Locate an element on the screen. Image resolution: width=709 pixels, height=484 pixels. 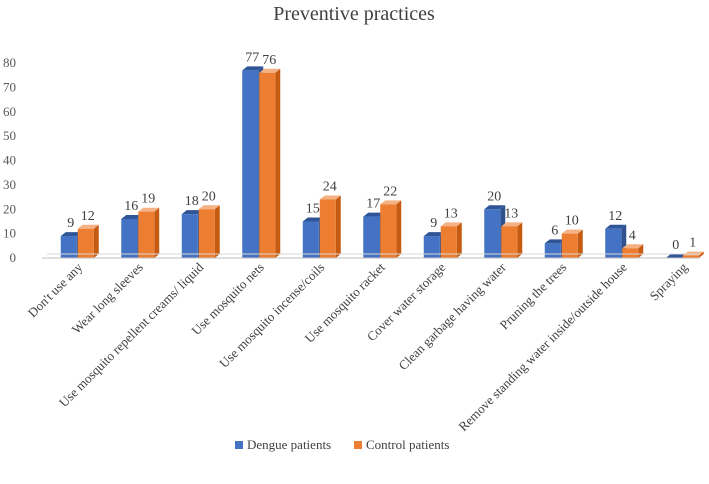
data-label-control: 20 is located at coordinates (209, 196).